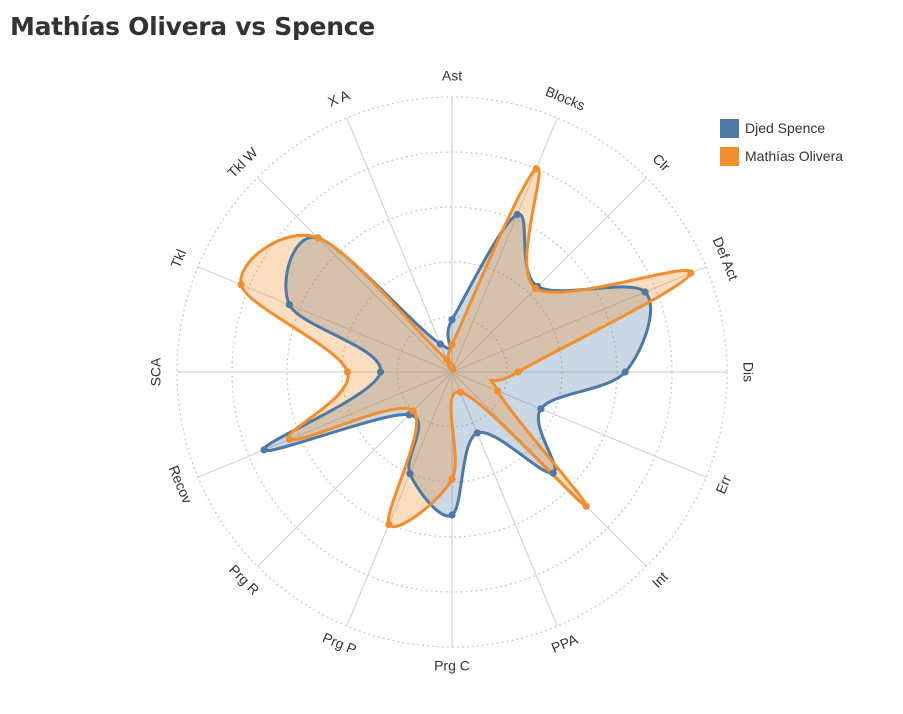 The width and height of the screenshot is (903, 714). I want to click on axis-label: PPA, so click(565, 643).